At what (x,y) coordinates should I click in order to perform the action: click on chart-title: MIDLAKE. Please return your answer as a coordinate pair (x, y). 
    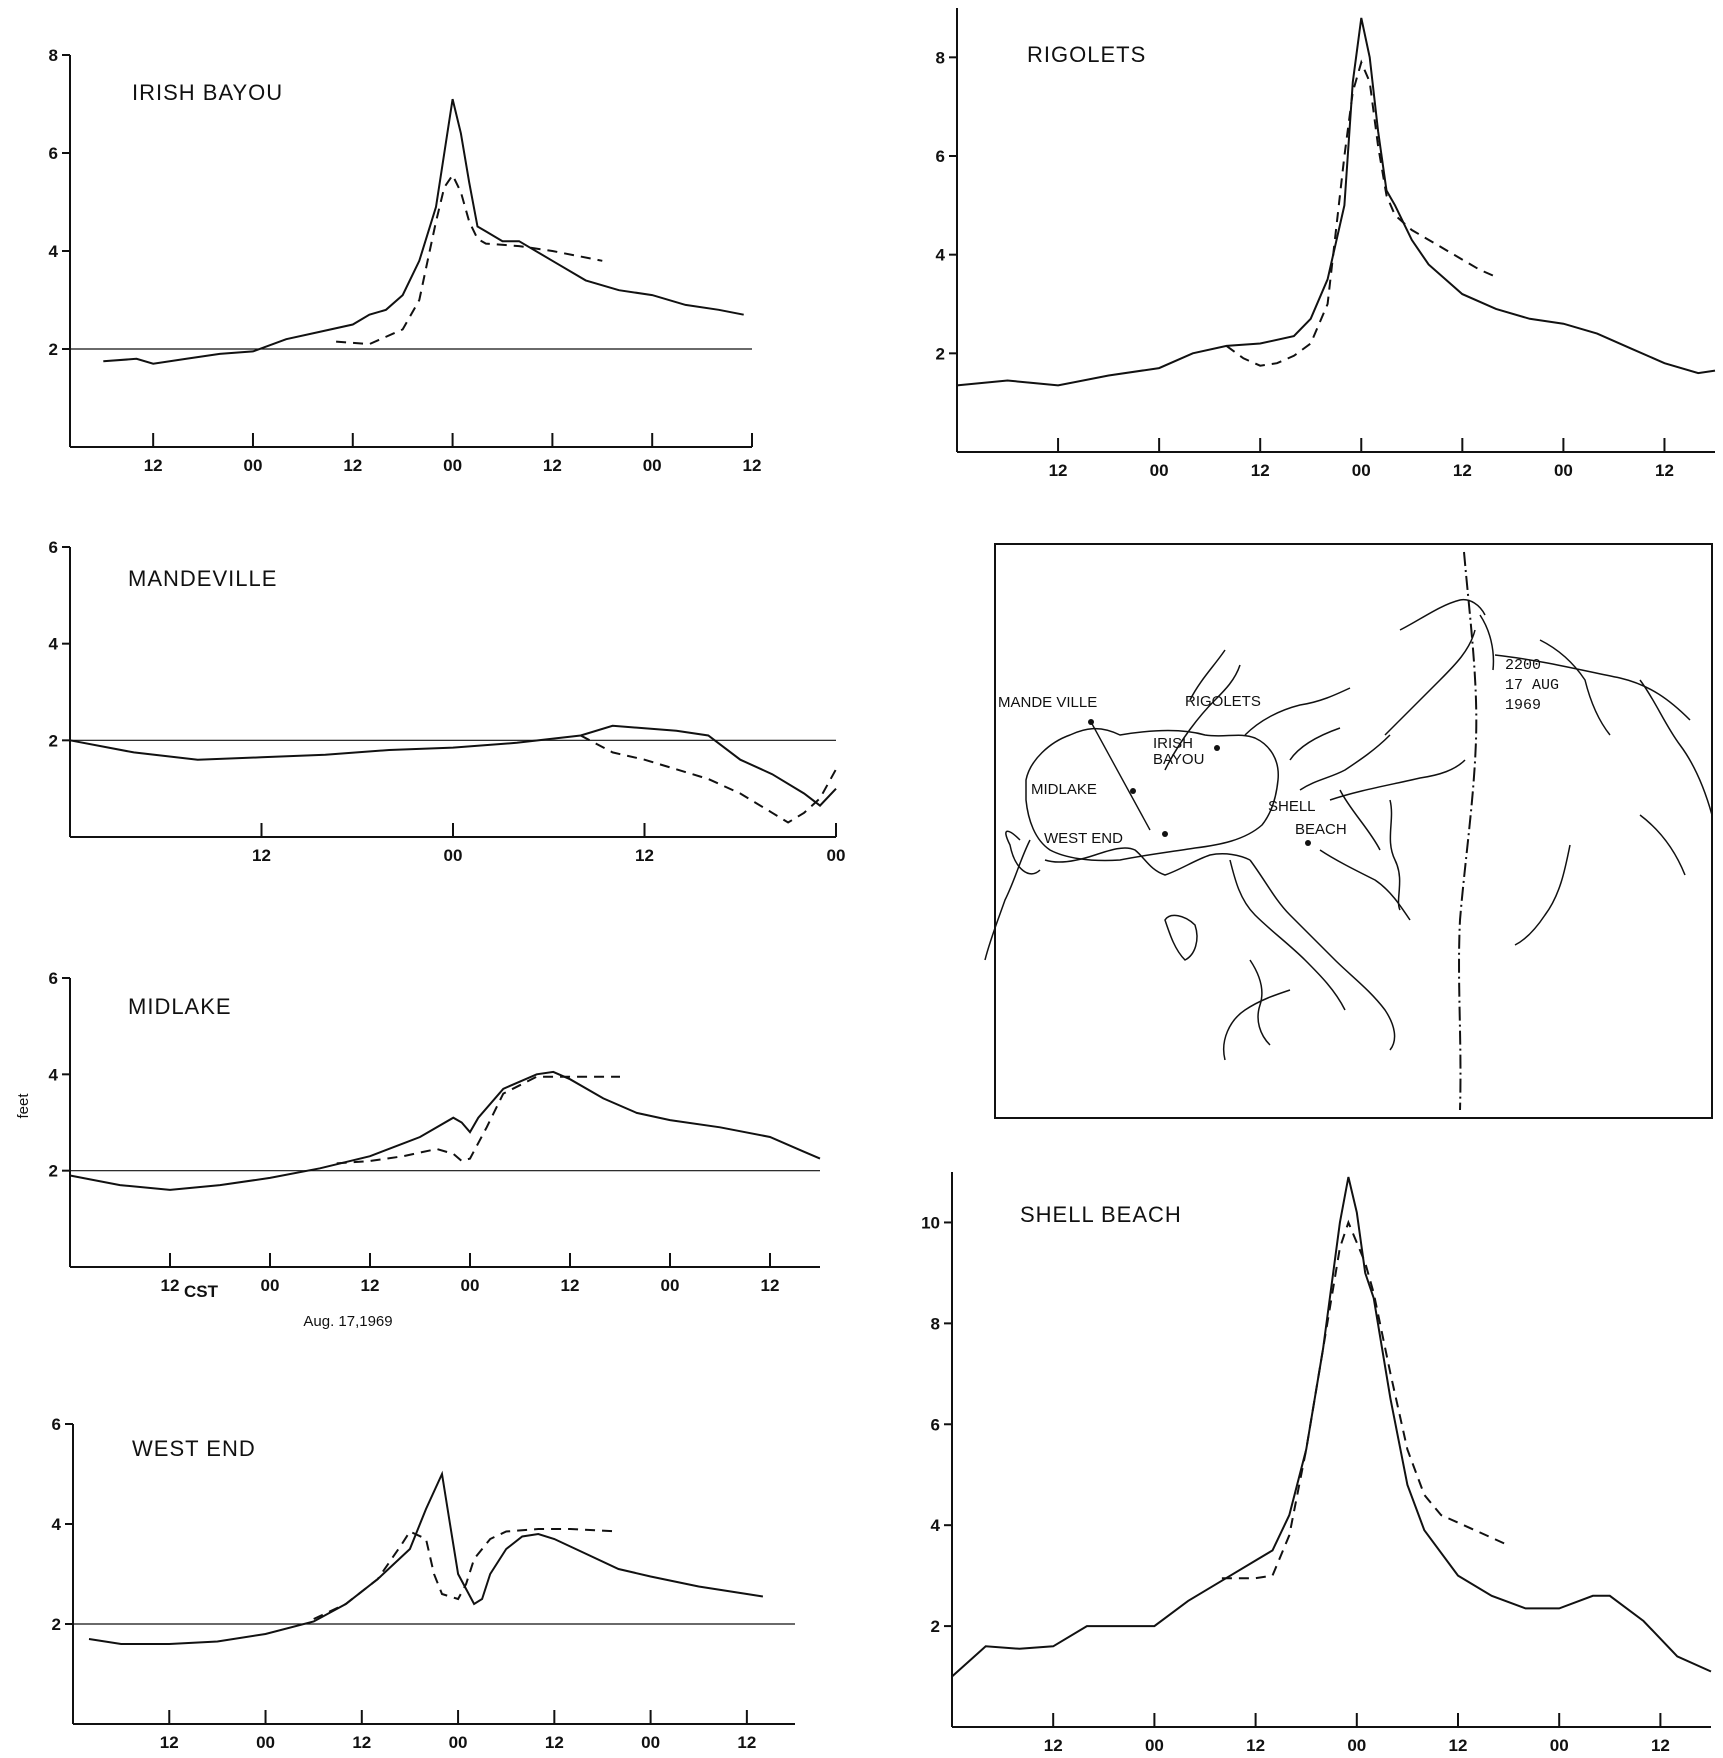
    Looking at the image, I should click on (180, 1006).